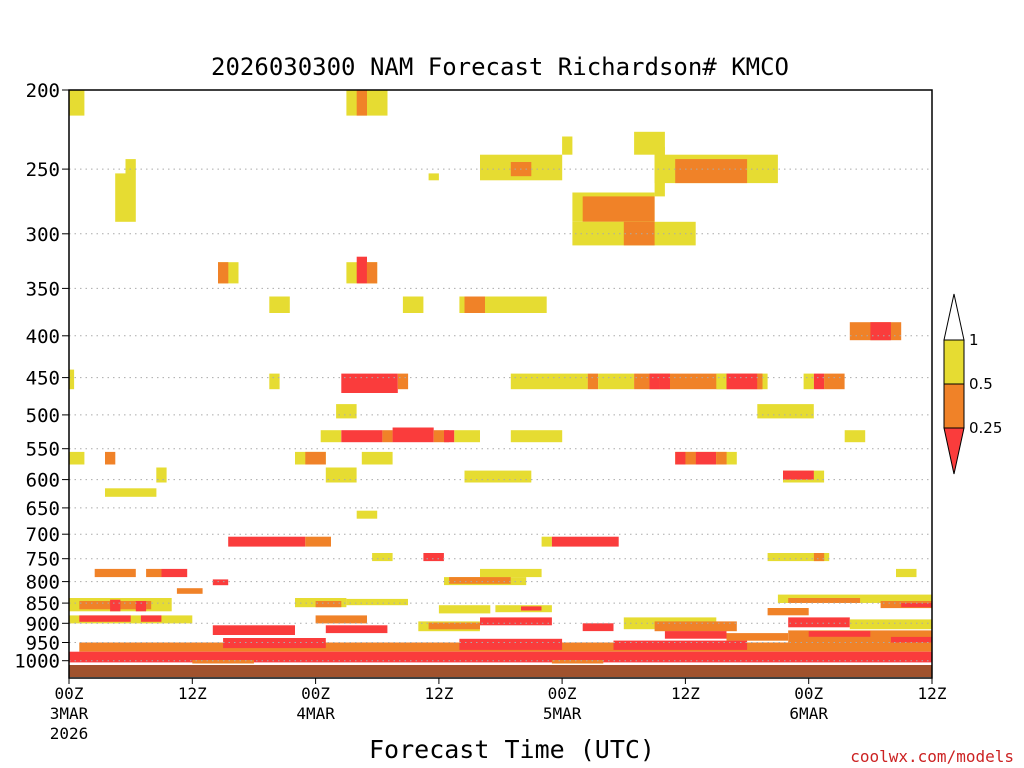 The image size is (1024, 768). I want to click on y-tick-label-700: 700, so click(43, 535).